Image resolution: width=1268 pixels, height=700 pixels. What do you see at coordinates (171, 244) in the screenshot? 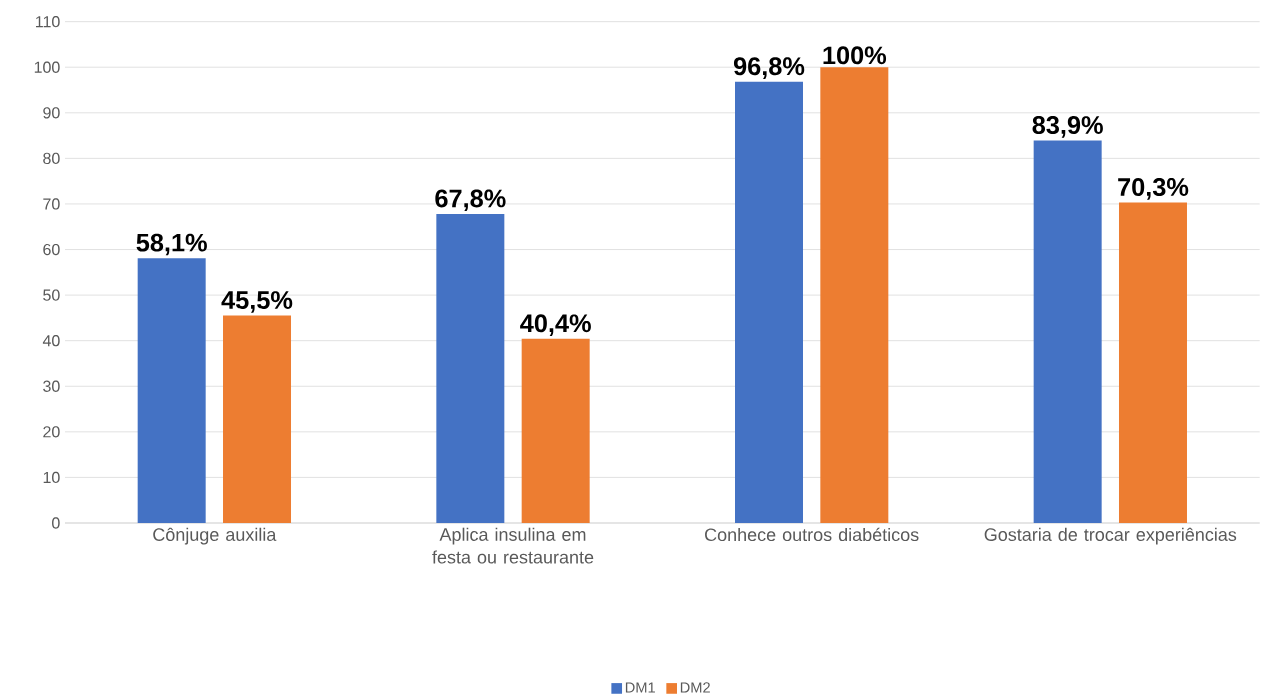
I see `data-label: 58,1%` at bounding box center [171, 244].